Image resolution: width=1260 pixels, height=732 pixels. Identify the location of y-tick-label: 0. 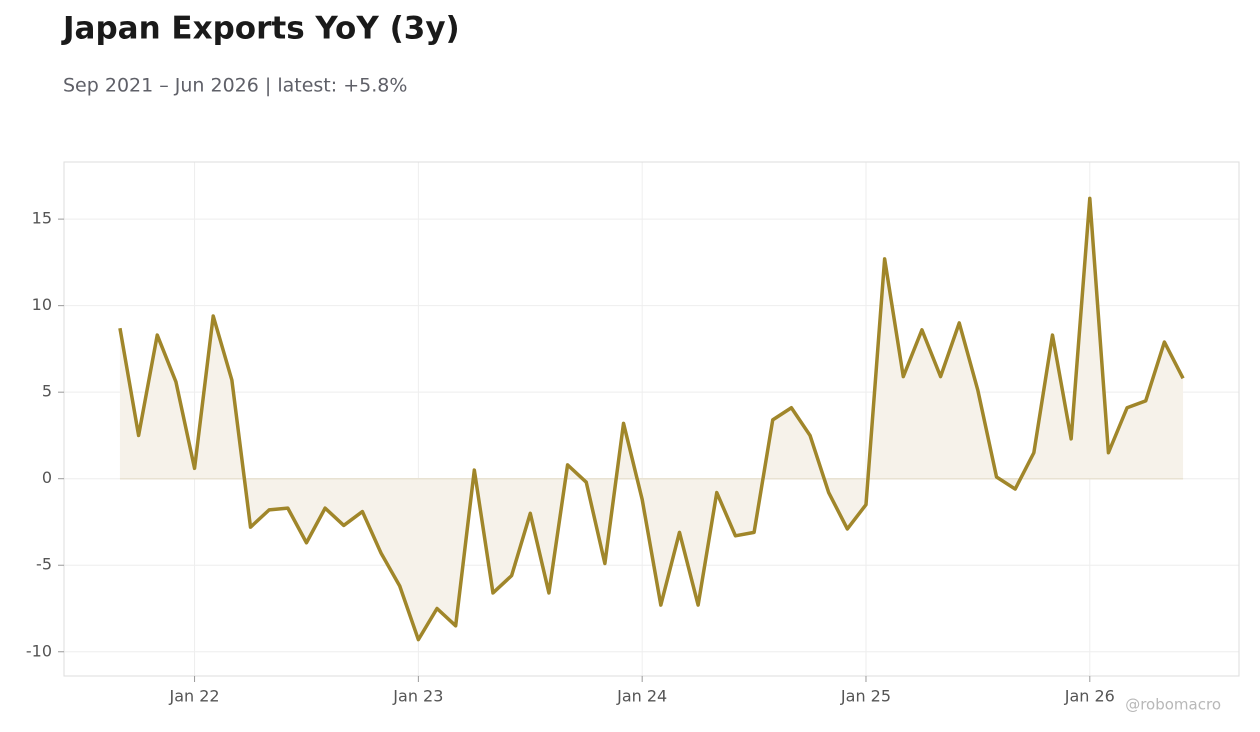
(47, 477).